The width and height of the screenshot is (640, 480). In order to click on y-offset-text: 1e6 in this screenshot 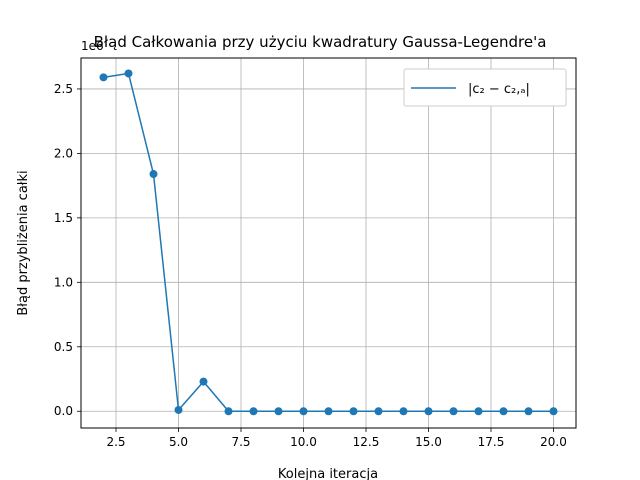, I will do `click(92, 46)`.